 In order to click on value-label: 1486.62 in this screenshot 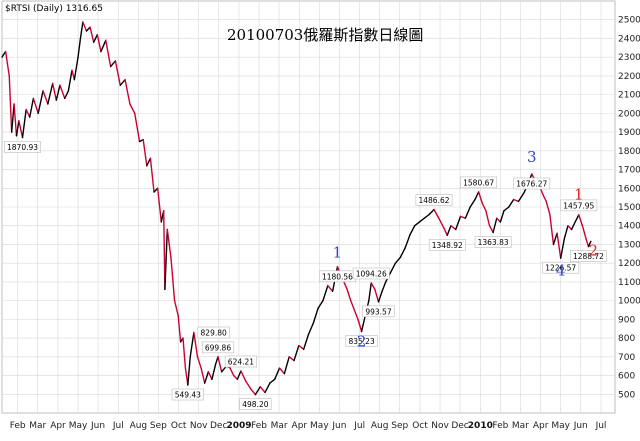, I will do `click(433, 200)`.